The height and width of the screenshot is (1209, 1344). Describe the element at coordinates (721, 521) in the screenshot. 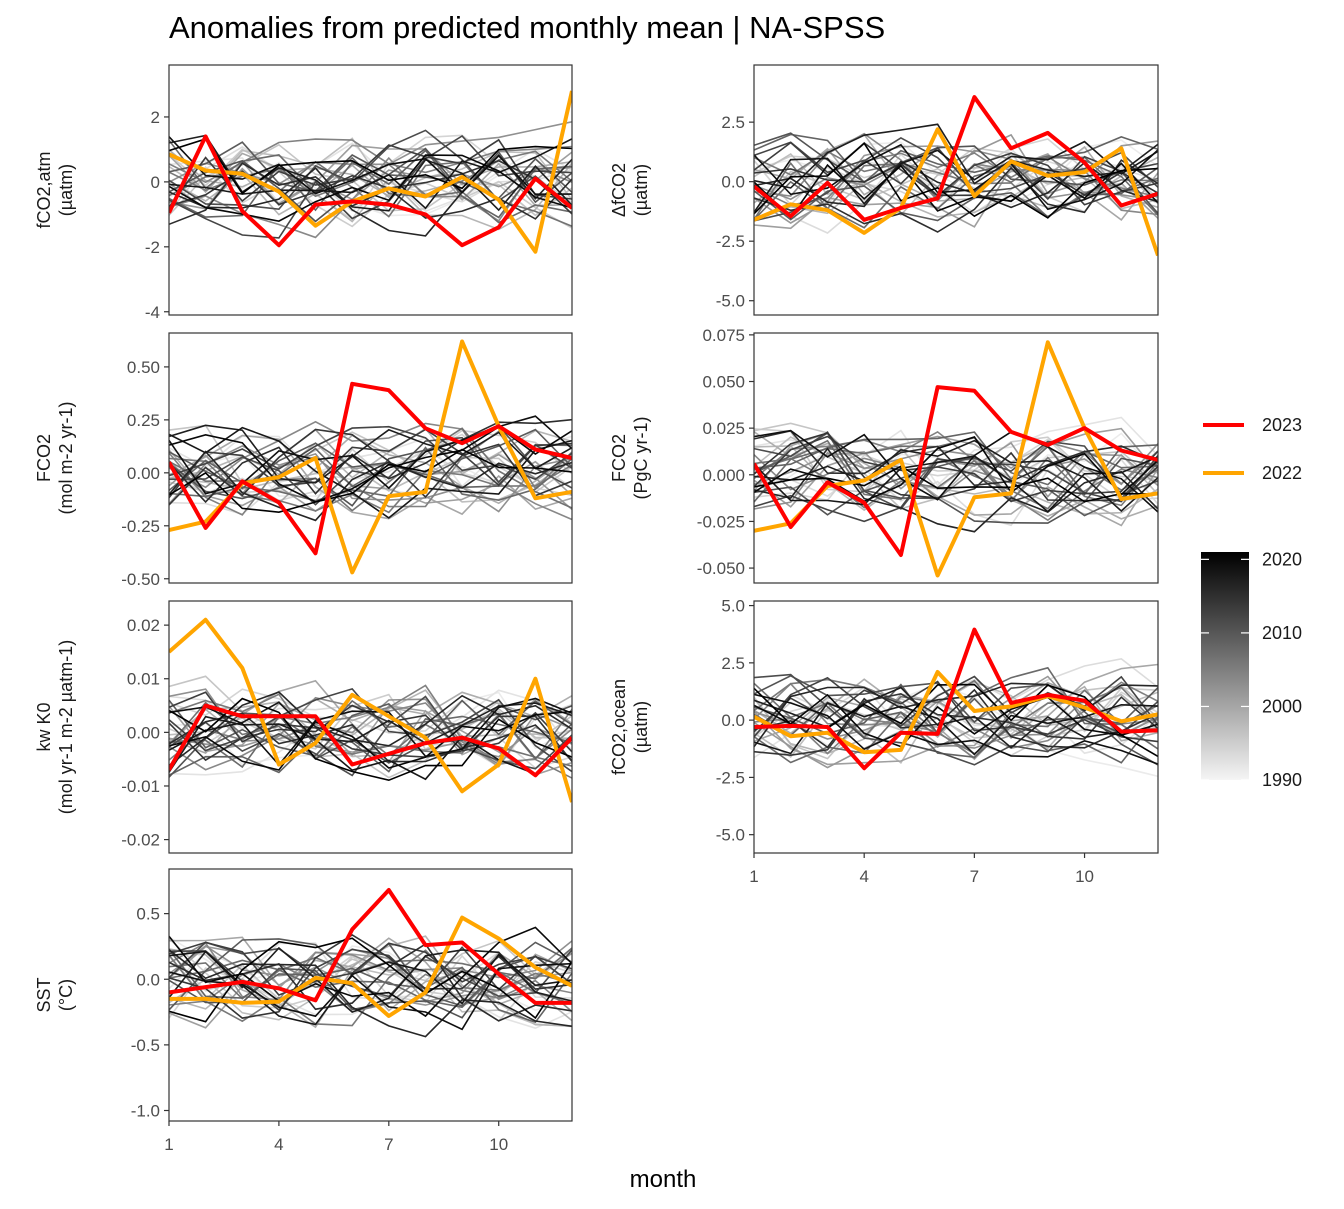

I see `y-tick-label: -0.025` at that location.